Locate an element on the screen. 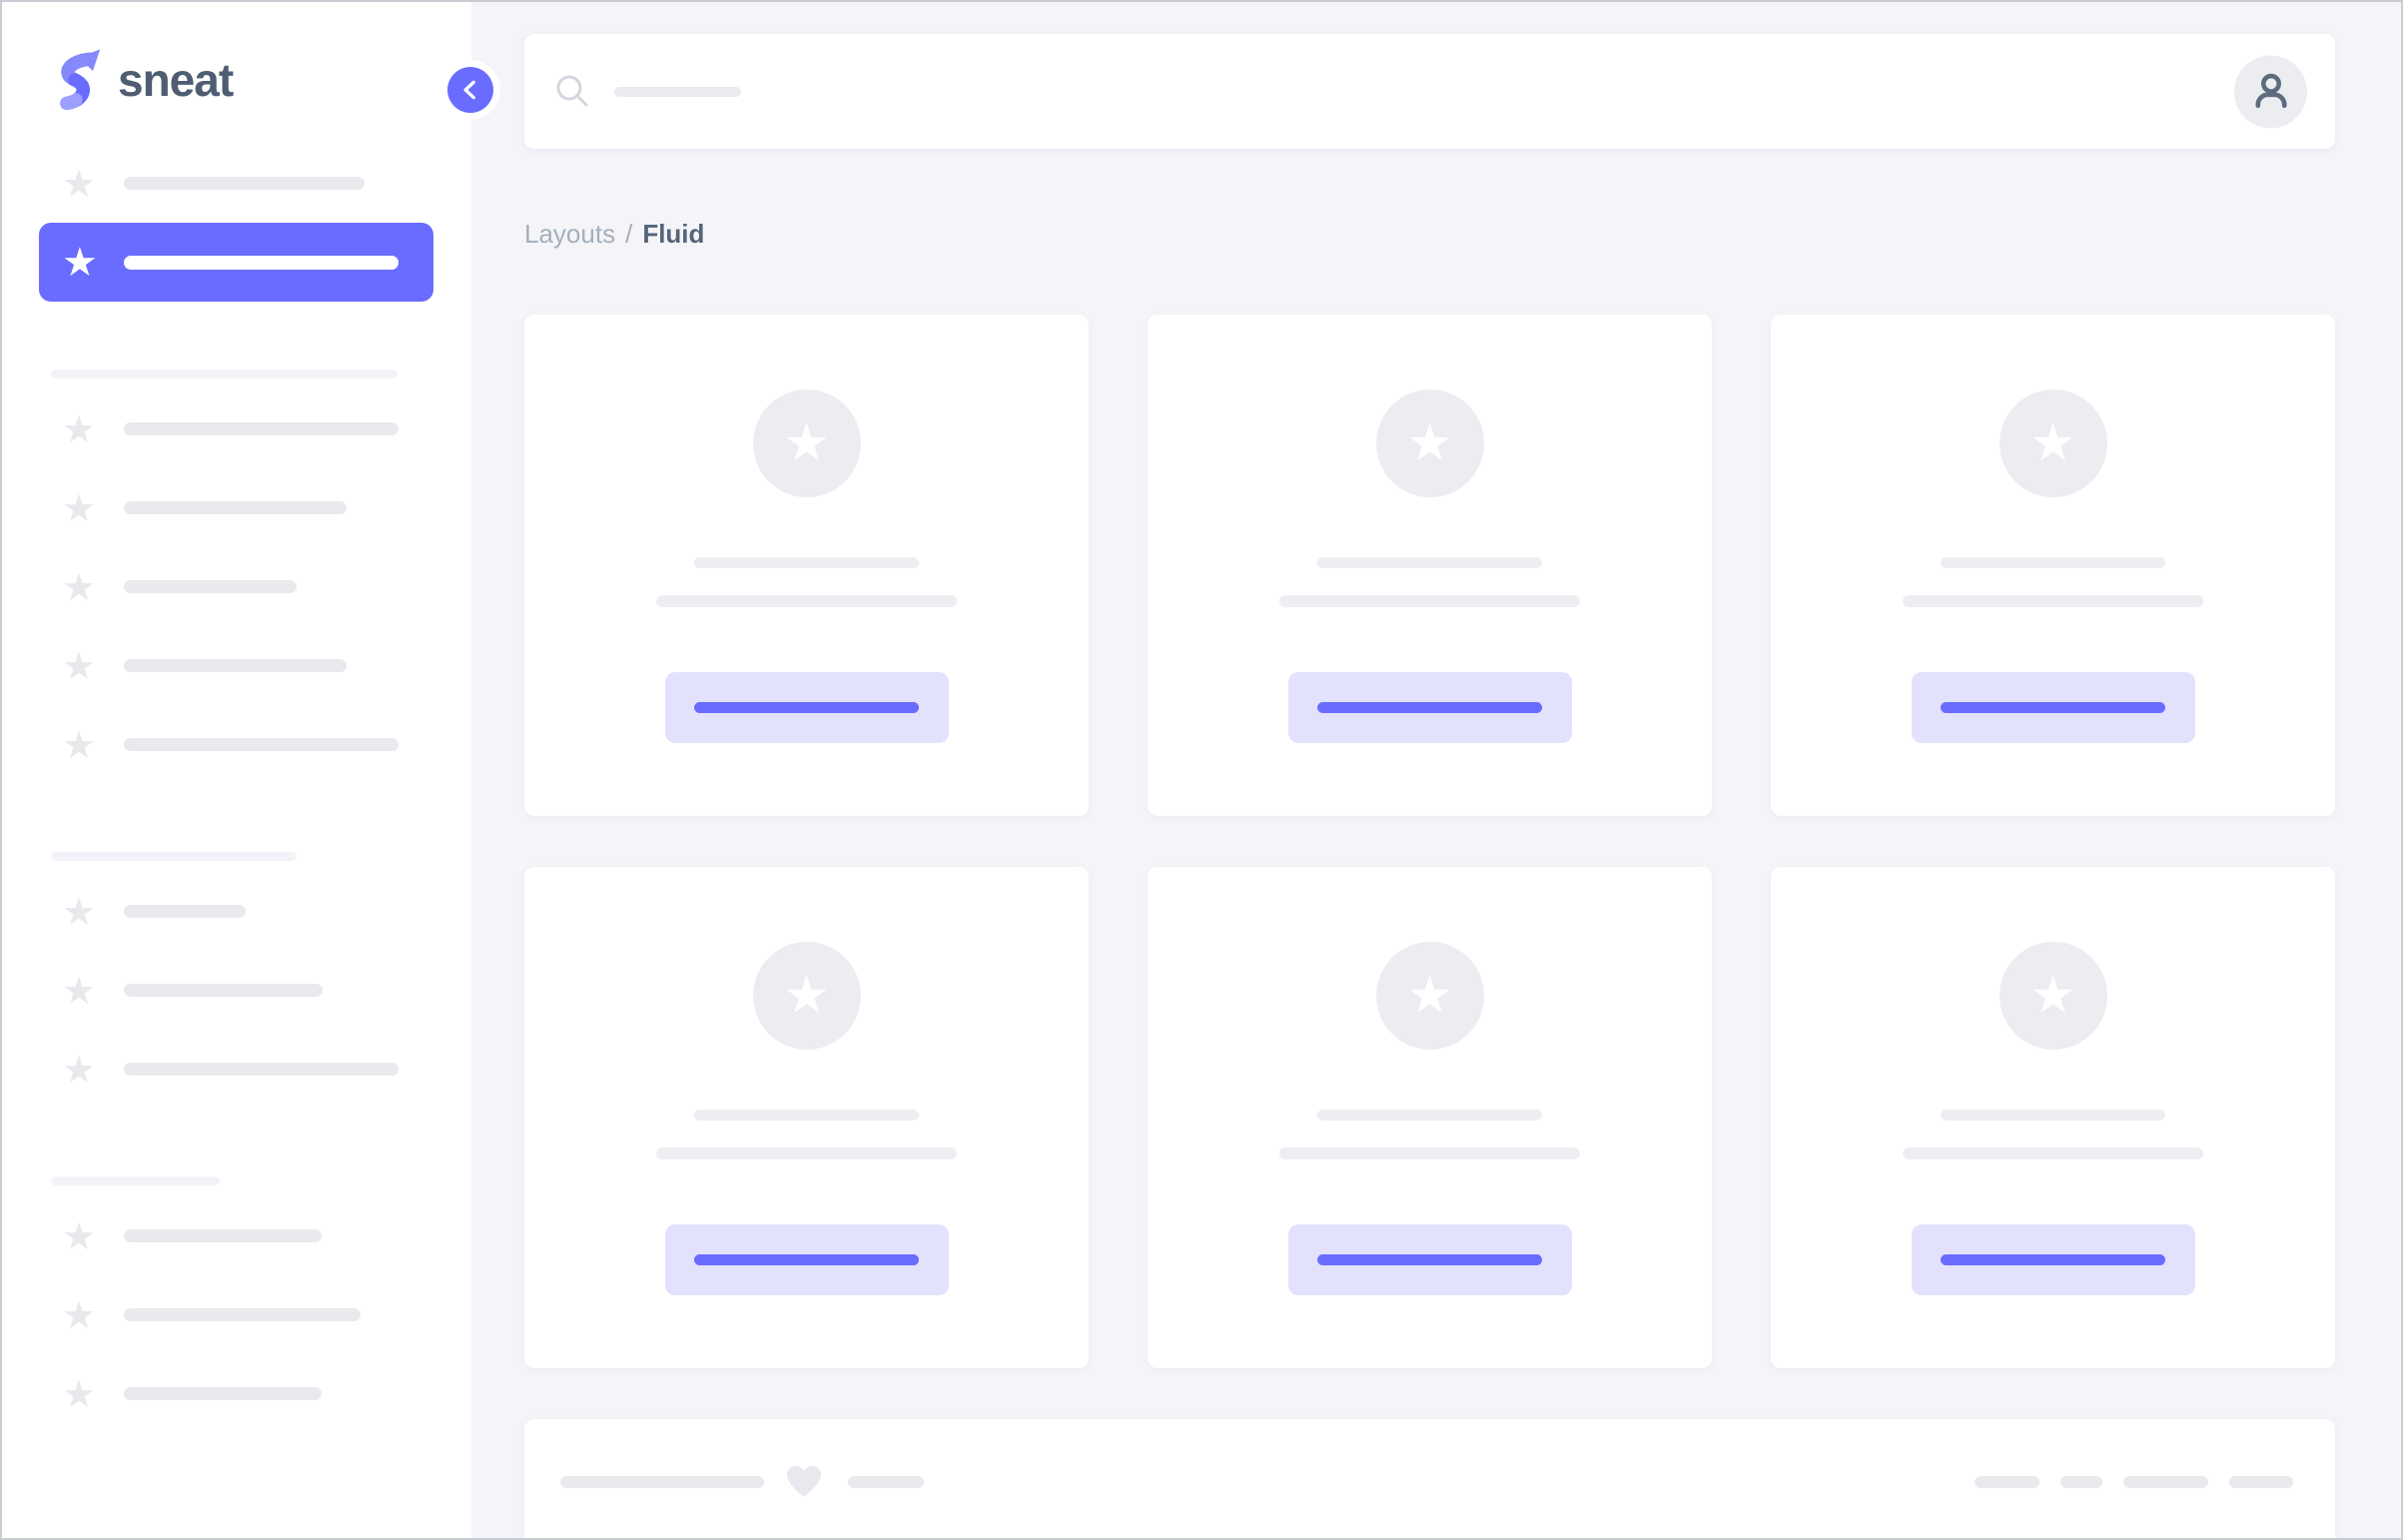  sidebar-collapse-button is located at coordinates (470, 90).